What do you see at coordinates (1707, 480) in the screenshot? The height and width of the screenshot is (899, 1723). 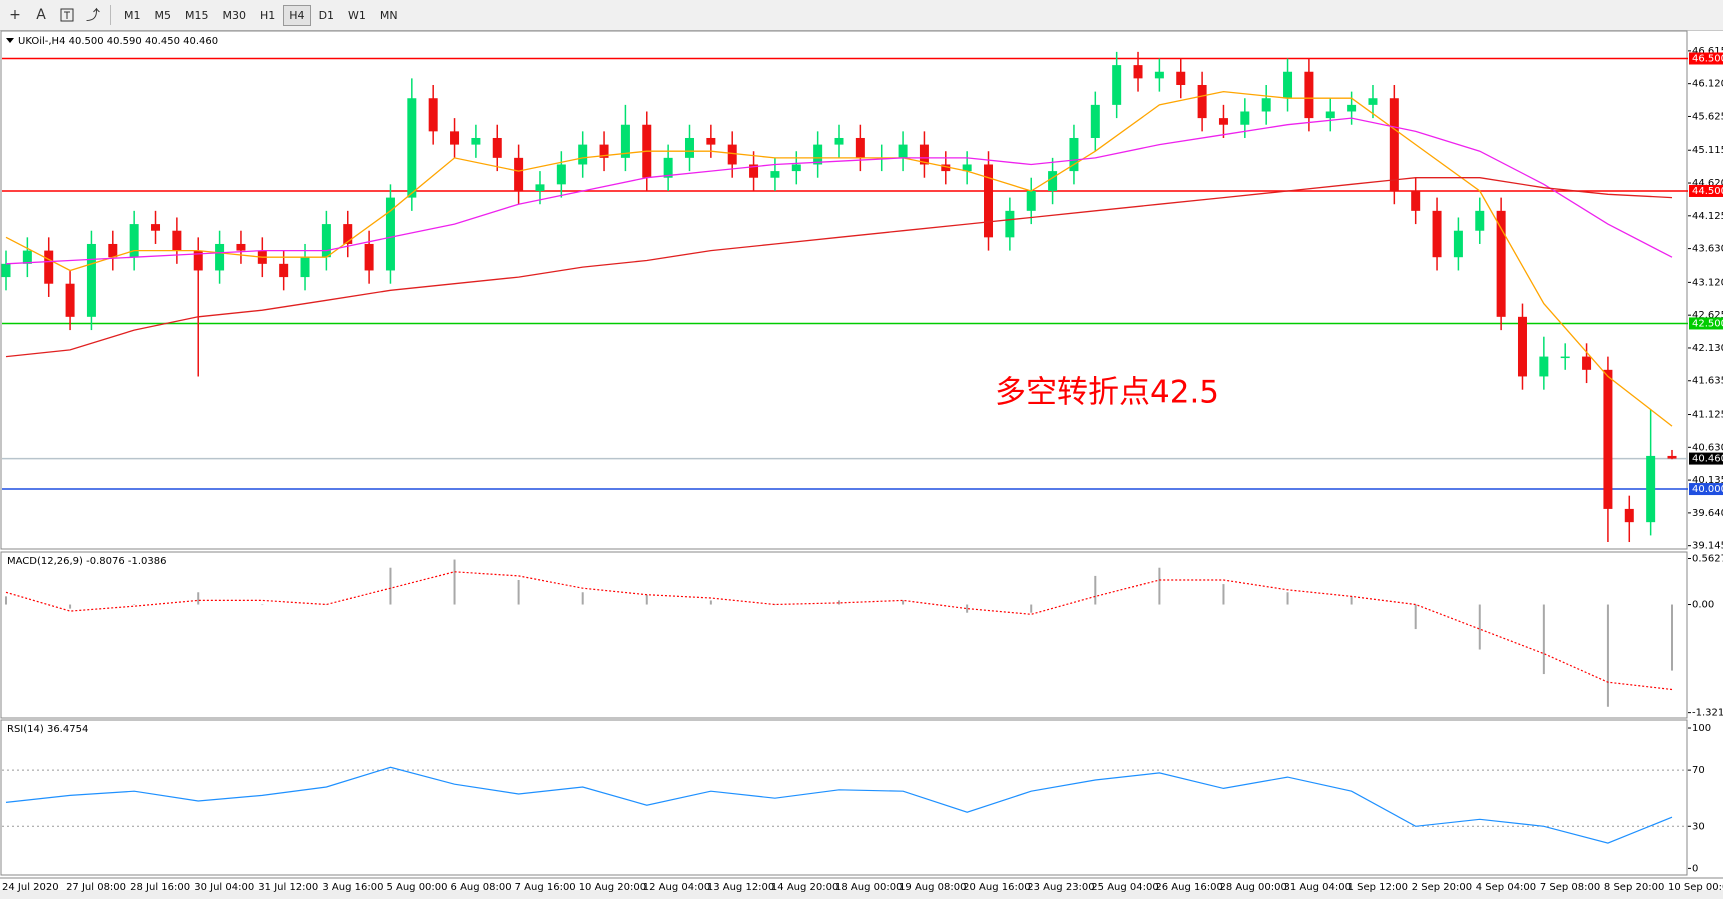 I see `y-tick-label: 40.135` at bounding box center [1707, 480].